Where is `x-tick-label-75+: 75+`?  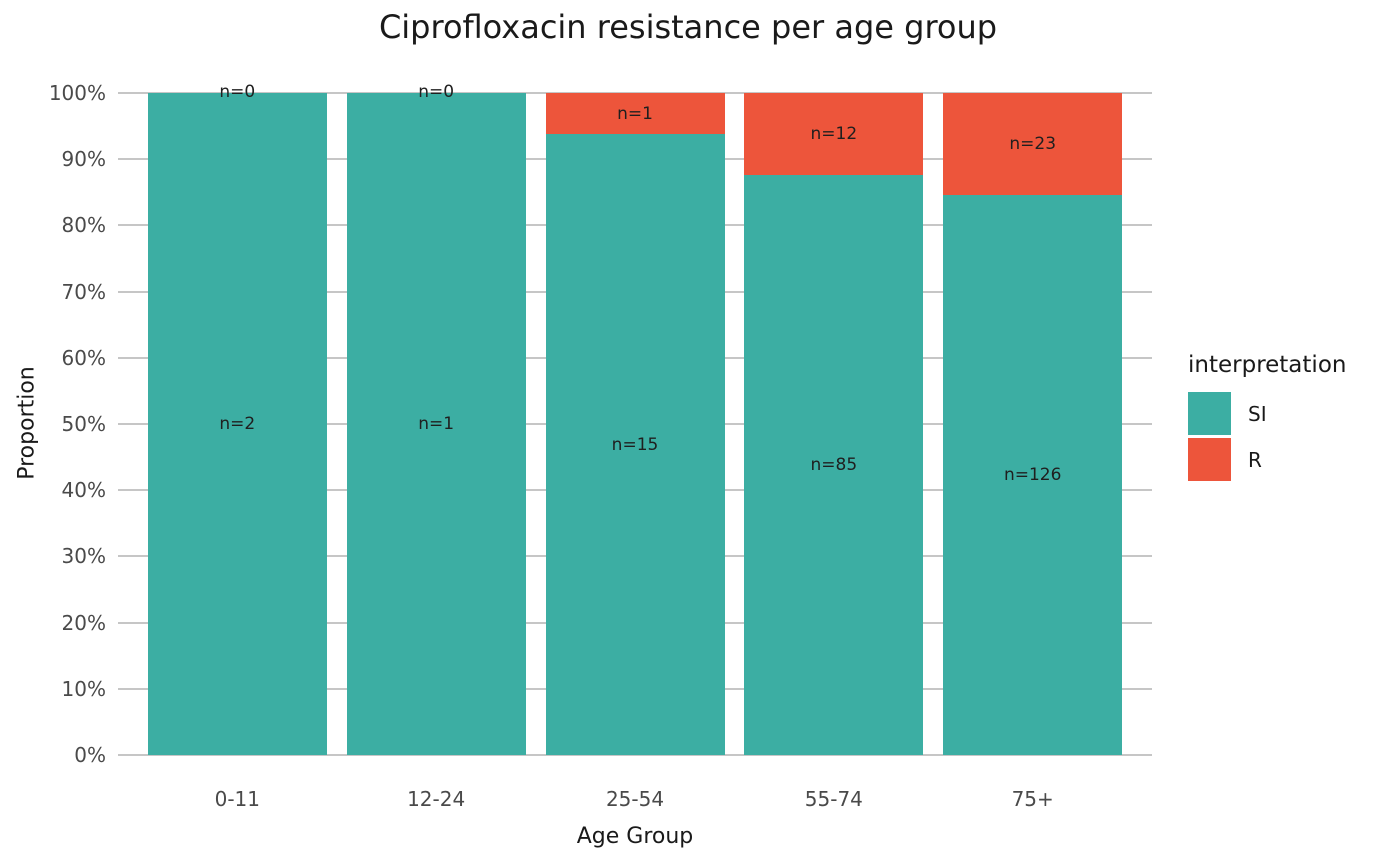
x-tick-label-75+: 75+ is located at coordinates (1032, 799).